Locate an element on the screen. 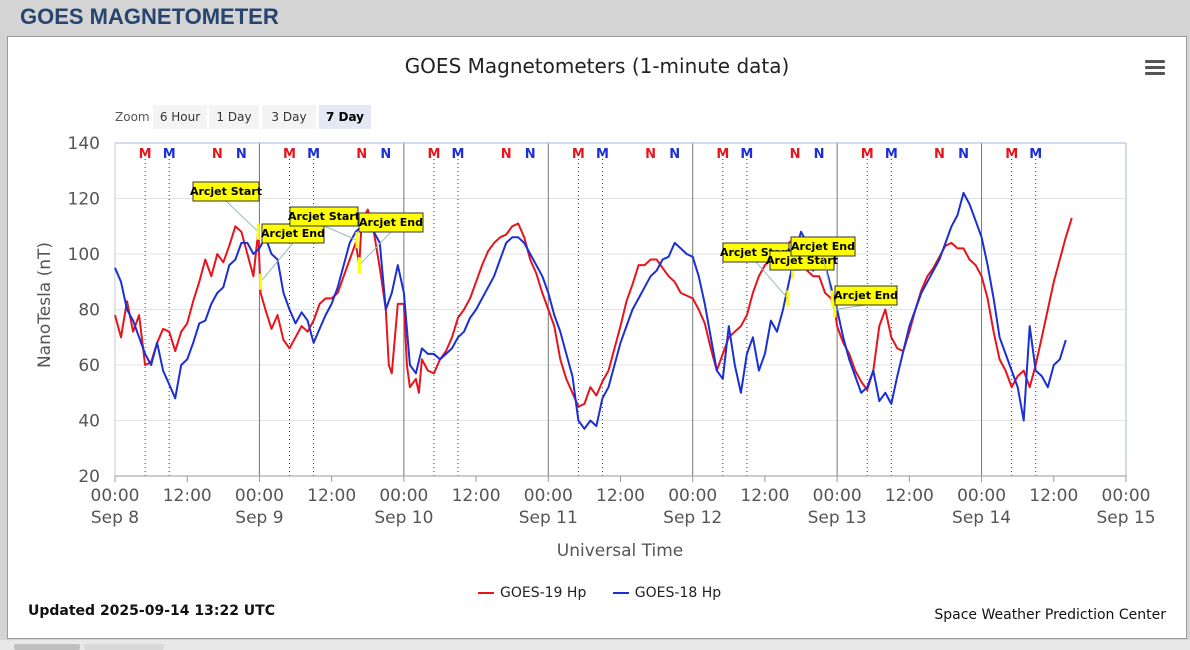 The image size is (1190, 650). marker-label-15: N is located at coordinates (674, 154).